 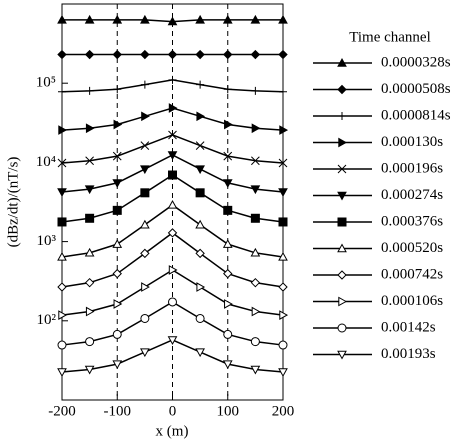 What do you see at coordinates (416, 89) in the screenshot?
I see `legend-label: 0.0000508s` at bounding box center [416, 89].